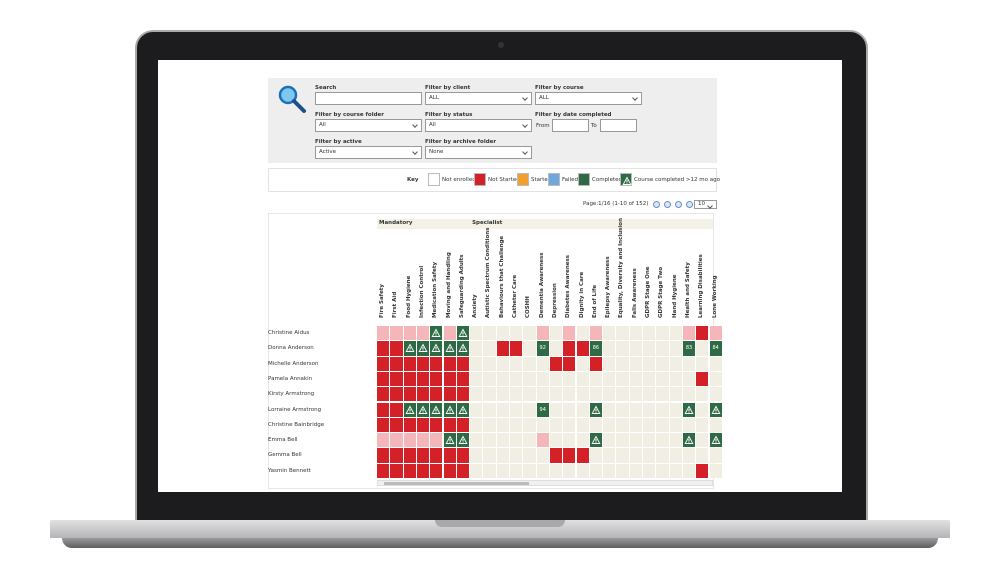  What do you see at coordinates (570, 125) in the screenshot?
I see `date-input` at bounding box center [570, 125].